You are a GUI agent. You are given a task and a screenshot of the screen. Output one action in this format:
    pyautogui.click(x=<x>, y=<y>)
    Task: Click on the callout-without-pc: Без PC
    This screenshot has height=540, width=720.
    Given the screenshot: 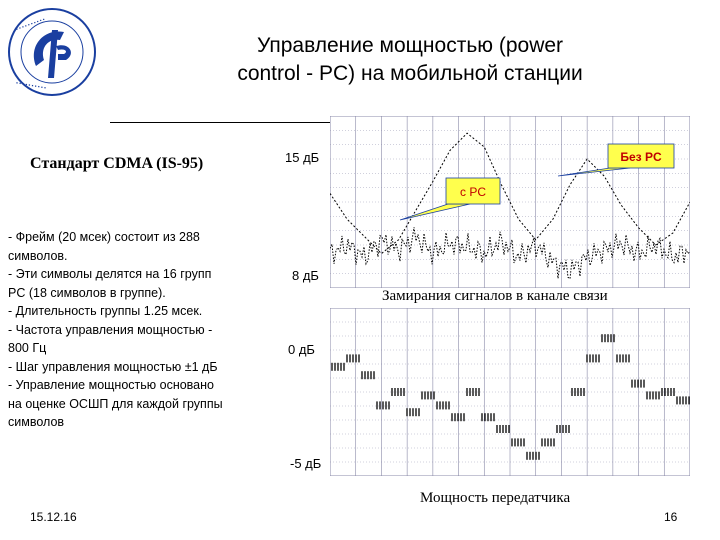 What is the action you would take?
    pyautogui.click(x=641, y=157)
    